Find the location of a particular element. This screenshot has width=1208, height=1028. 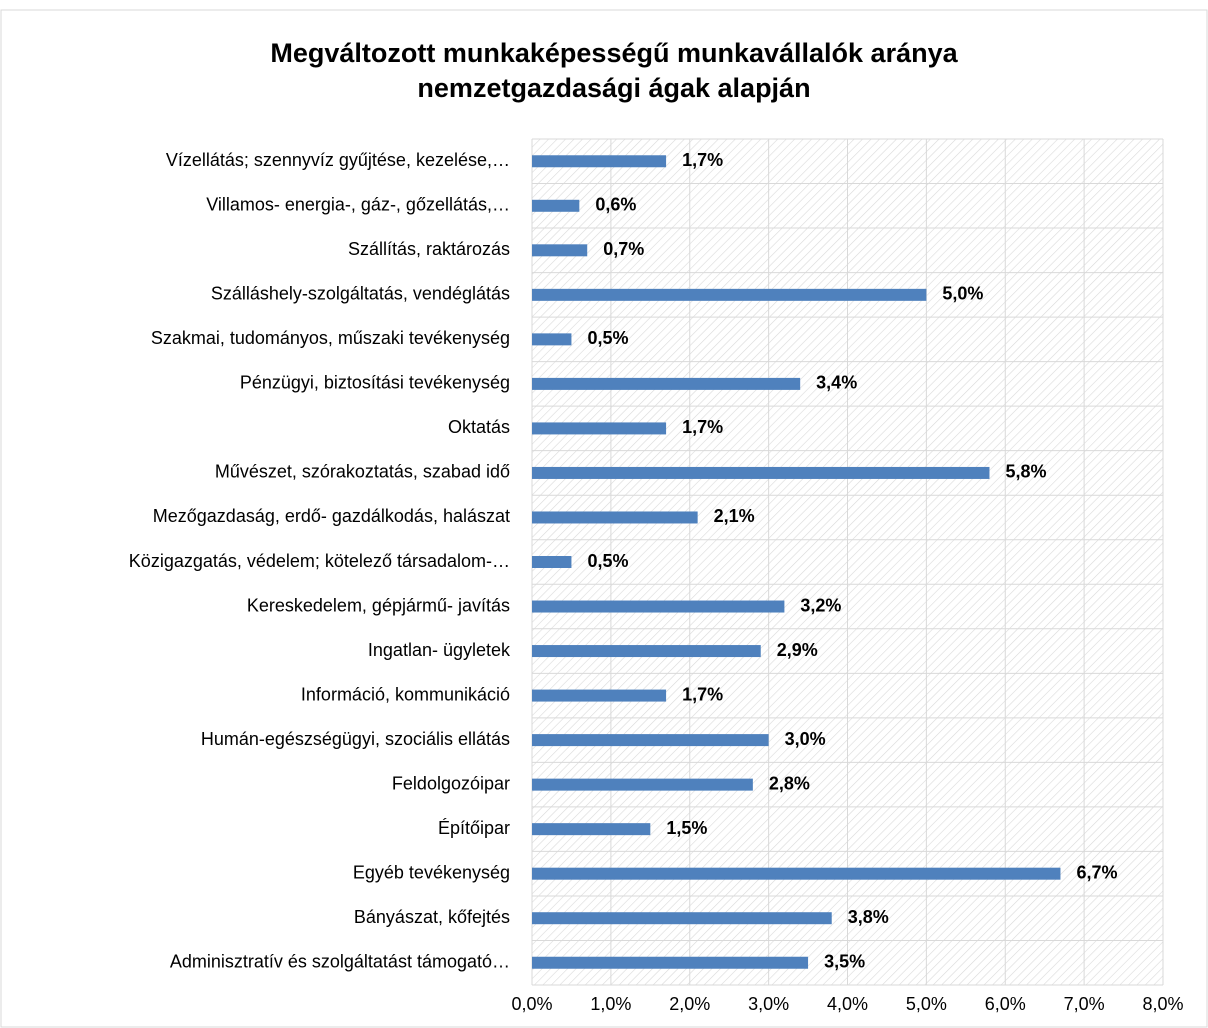

y-tick-label: Információ, kommunikáció is located at coordinates (405, 694).